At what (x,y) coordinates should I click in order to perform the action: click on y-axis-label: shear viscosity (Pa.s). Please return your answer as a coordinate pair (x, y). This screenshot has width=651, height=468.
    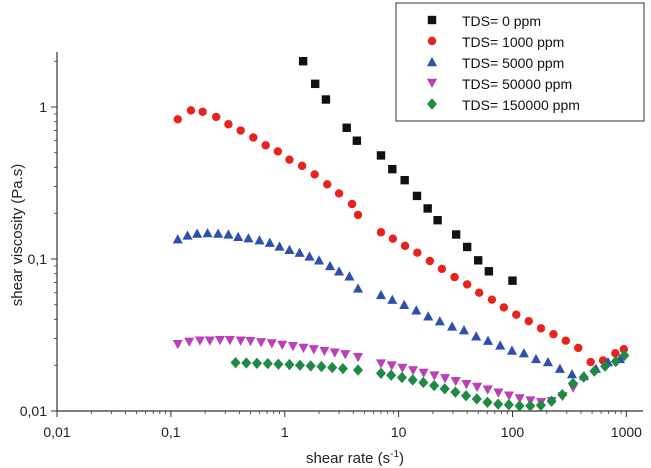
    Looking at the image, I should click on (17, 235).